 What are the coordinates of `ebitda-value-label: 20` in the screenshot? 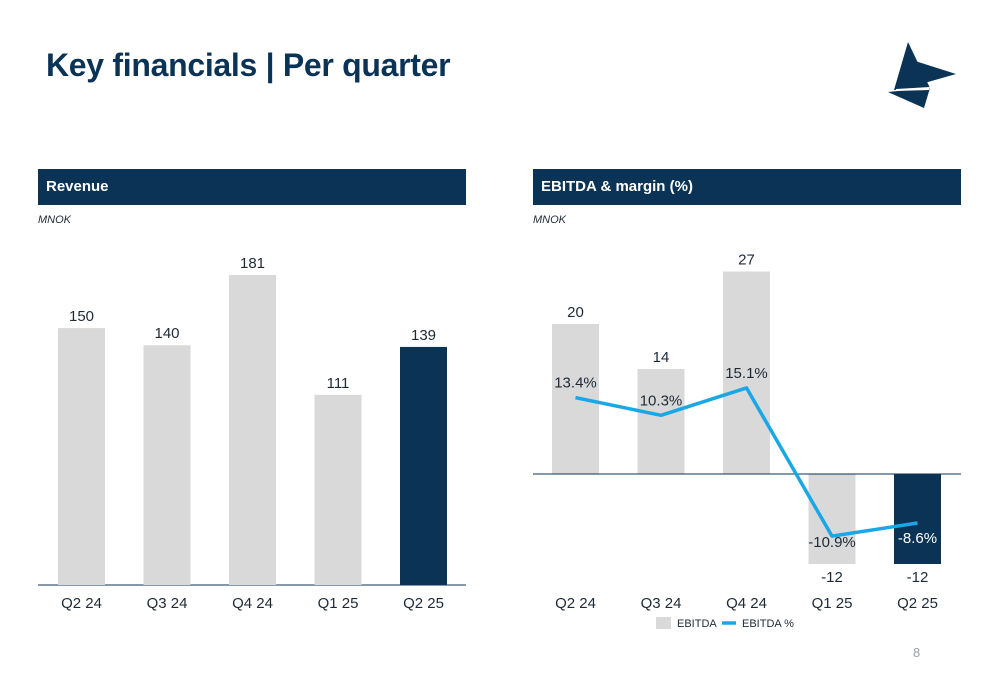 It's located at (575, 312).